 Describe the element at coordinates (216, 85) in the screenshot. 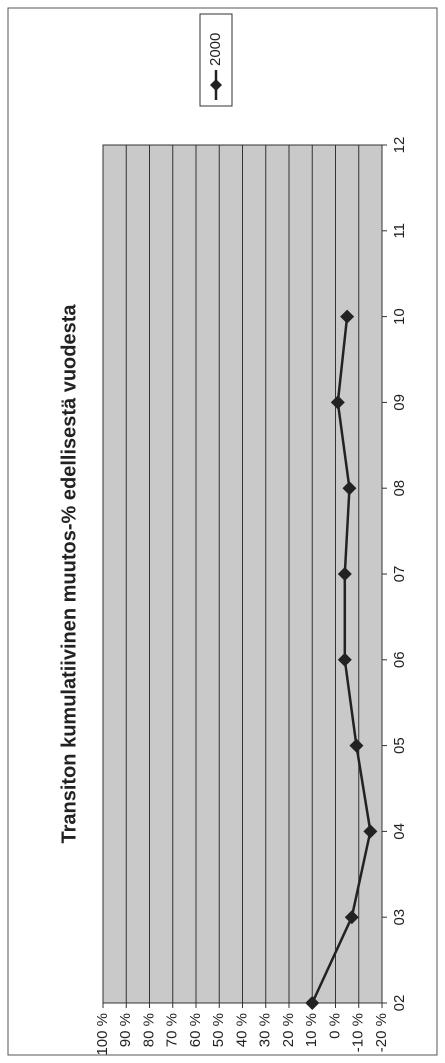

I see `legend-marker` at that location.